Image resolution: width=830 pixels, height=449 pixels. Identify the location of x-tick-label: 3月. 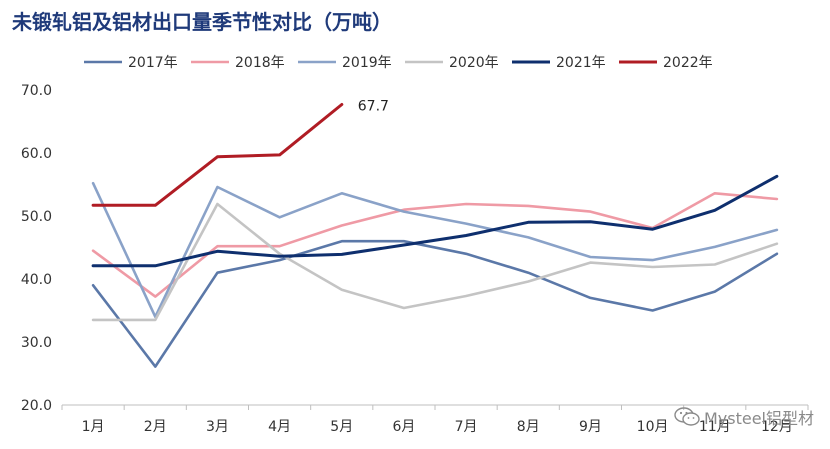
(217, 427).